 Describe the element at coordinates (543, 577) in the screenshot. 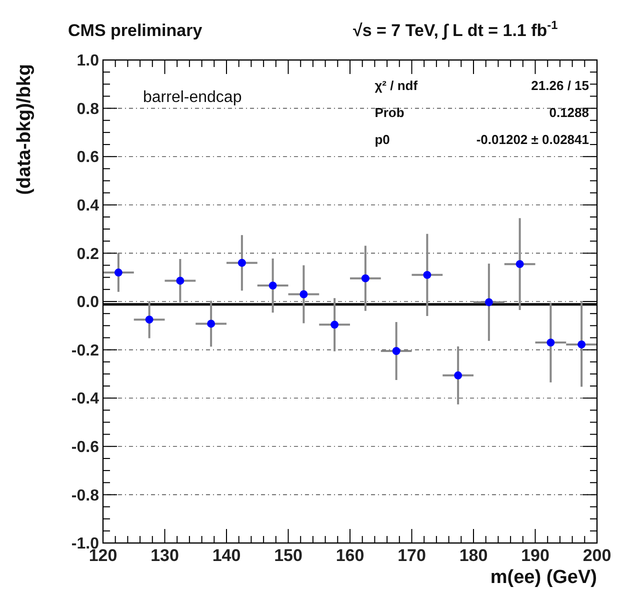

I see `x-axis-title: m(ee) (GeV)` at that location.